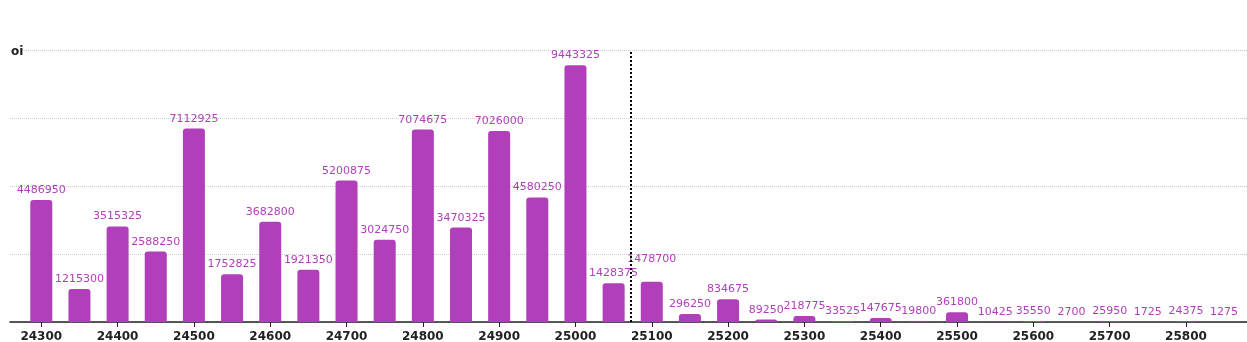  What do you see at coordinates (17, 51) in the screenshot?
I see `y-axis-title: oi` at bounding box center [17, 51].